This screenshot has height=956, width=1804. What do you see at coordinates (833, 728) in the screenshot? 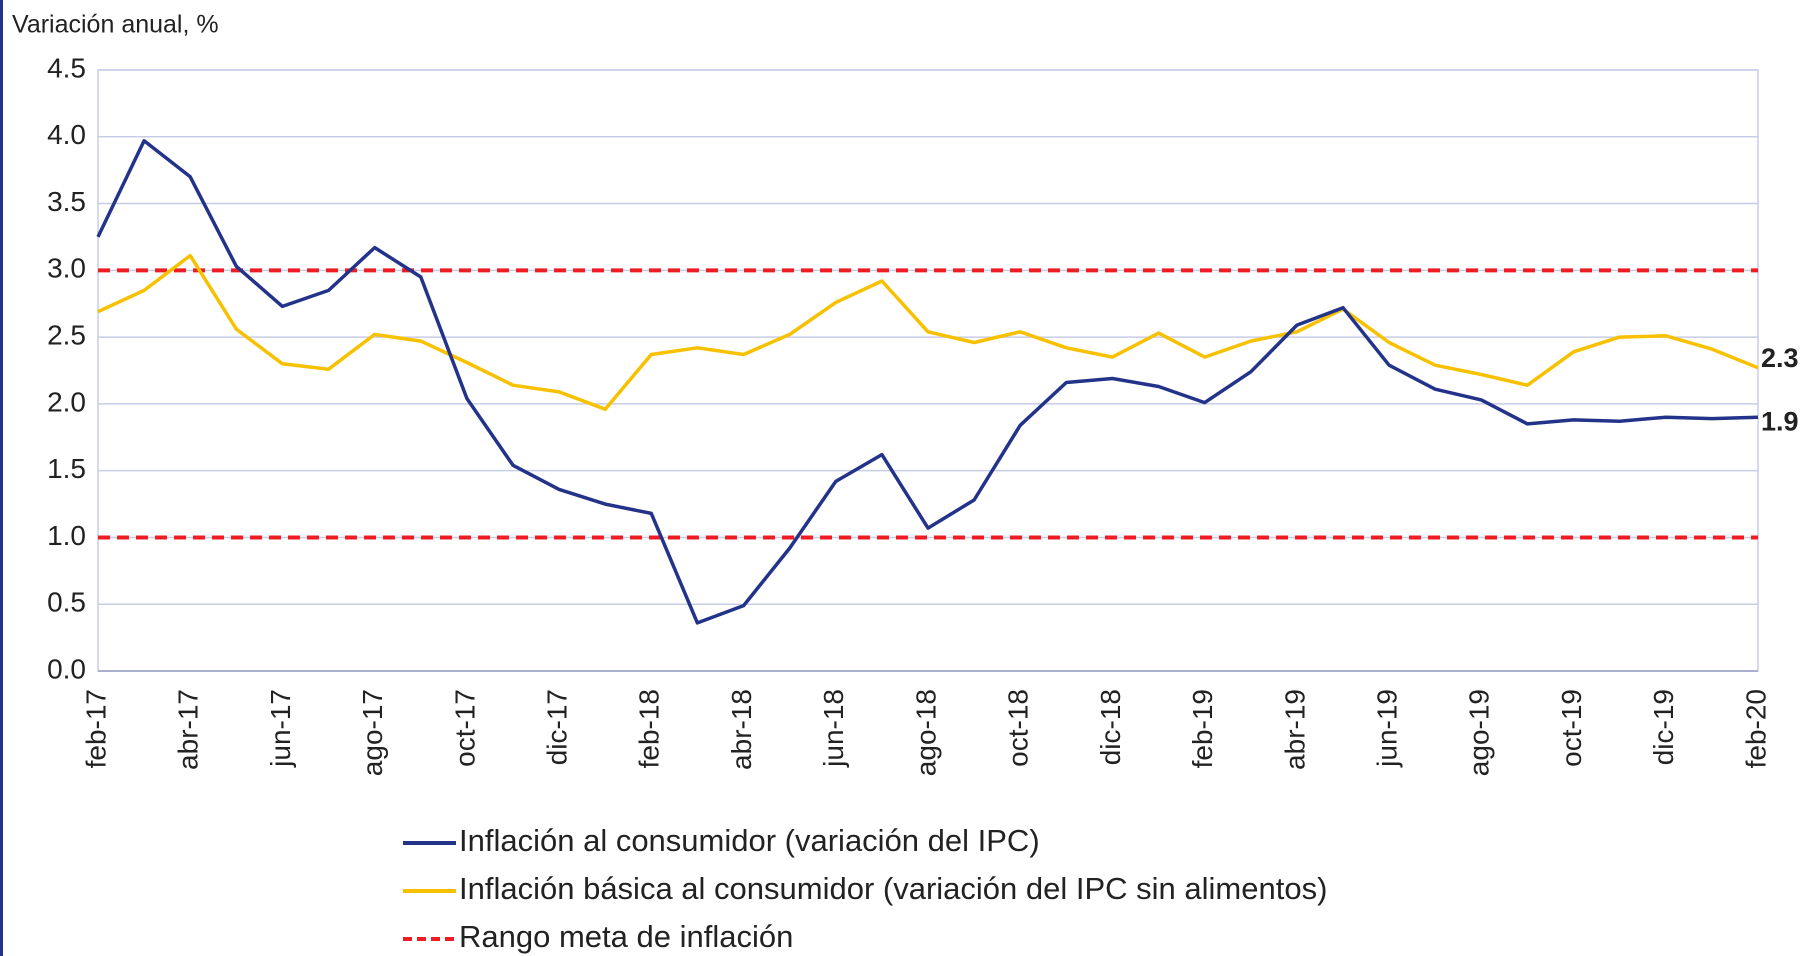
I see `x-tick-label: jun-18` at bounding box center [833, 728].